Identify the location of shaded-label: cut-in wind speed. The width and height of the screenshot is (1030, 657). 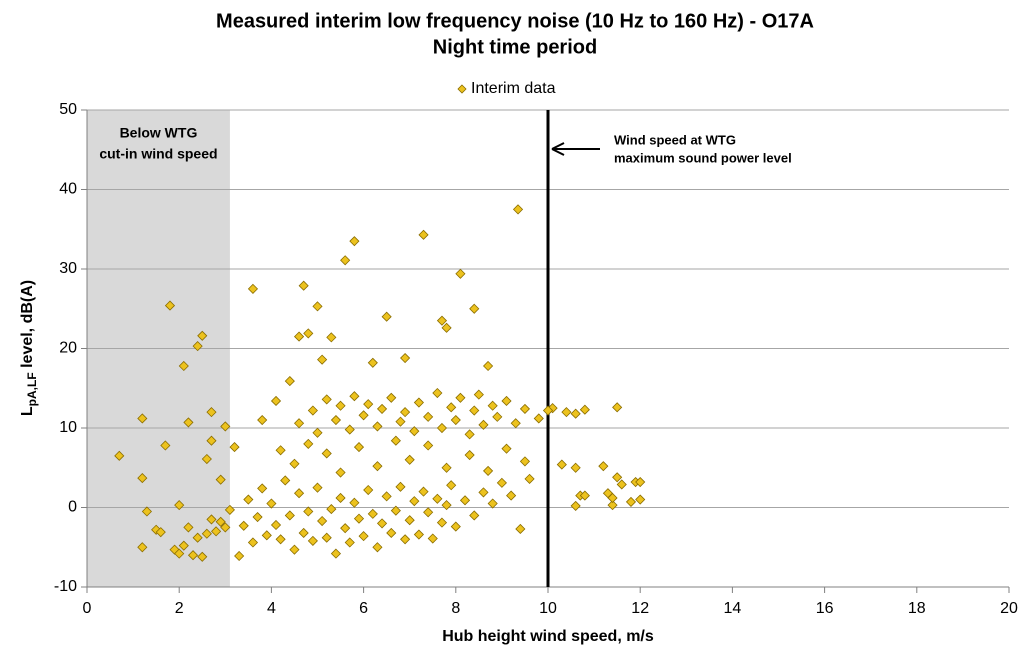
(158, 154).